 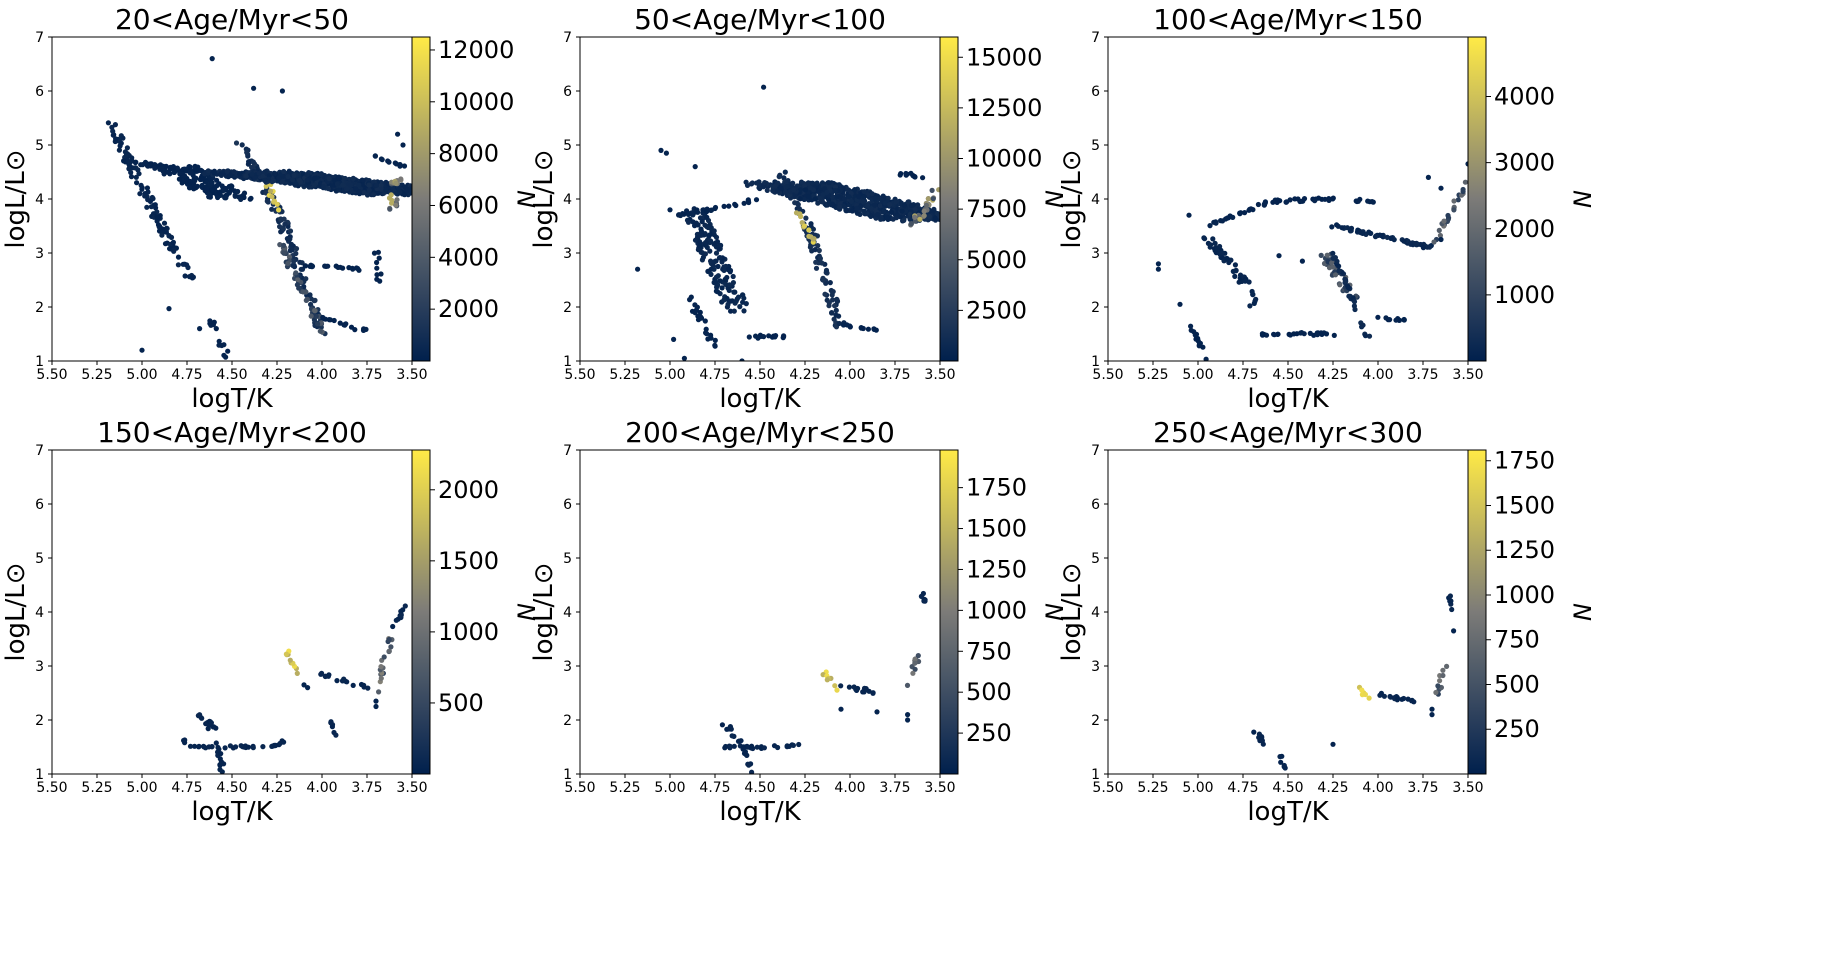 I want to click on x-tick-label: 5.25, so click(x=624, y=375).